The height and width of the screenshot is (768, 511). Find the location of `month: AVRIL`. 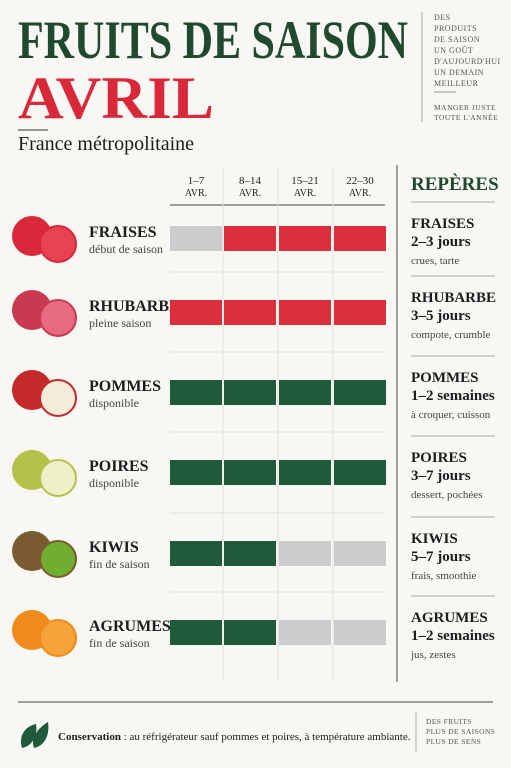

month: AVRIL is located at coordinates (116, 98).